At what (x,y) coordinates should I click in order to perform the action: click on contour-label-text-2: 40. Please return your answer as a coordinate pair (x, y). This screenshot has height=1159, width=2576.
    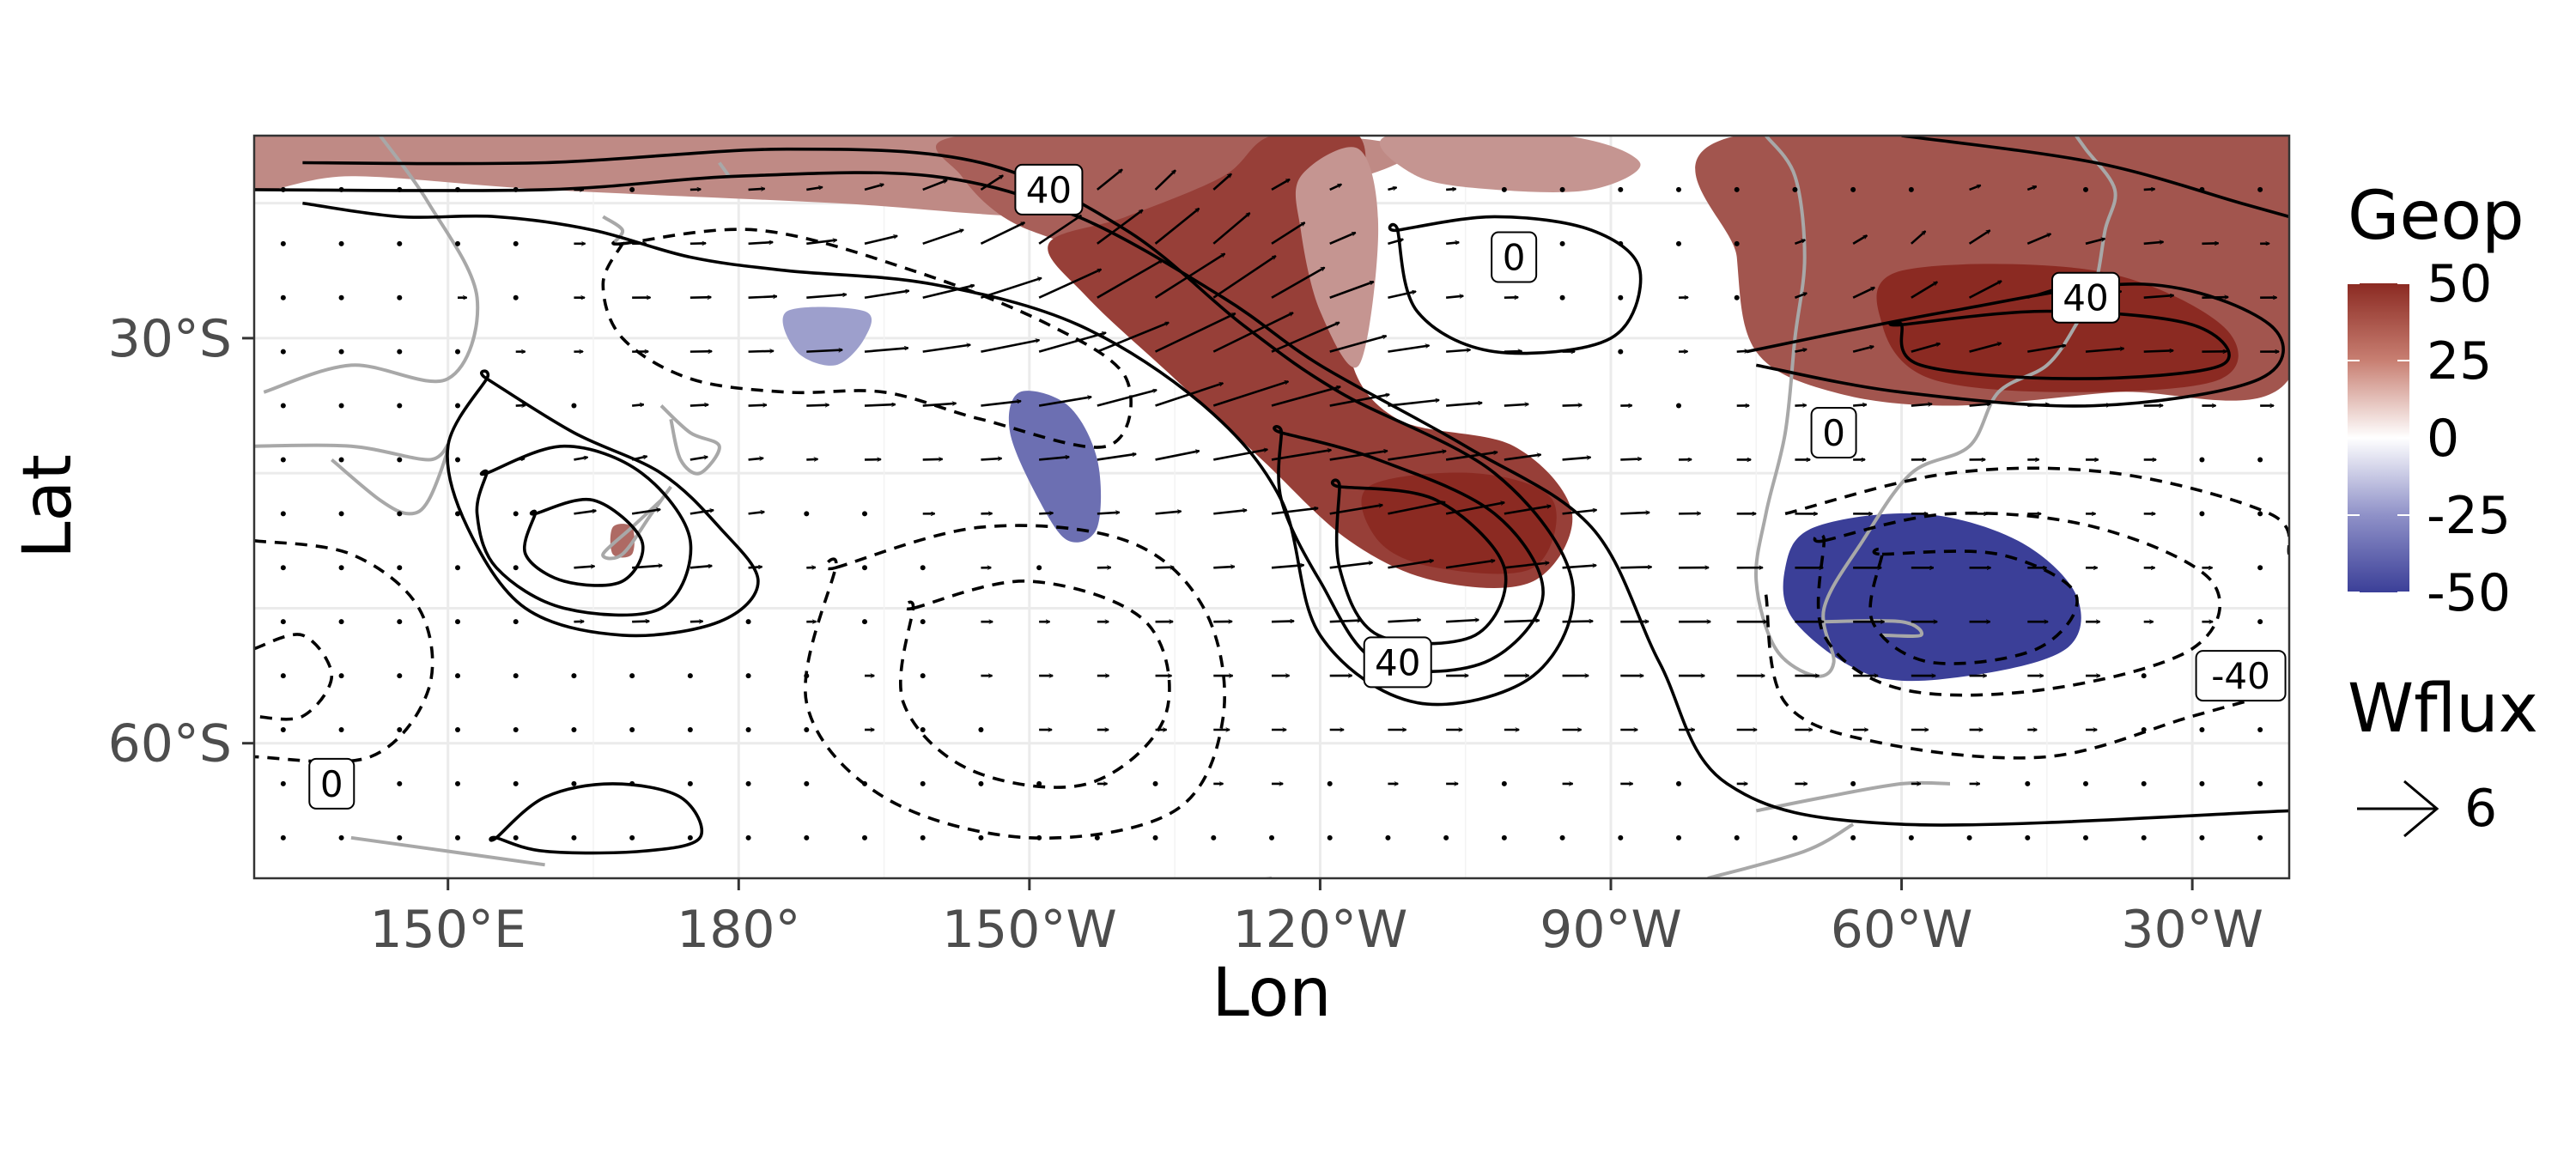
    Looking at the image, I should click on (2085, 298).